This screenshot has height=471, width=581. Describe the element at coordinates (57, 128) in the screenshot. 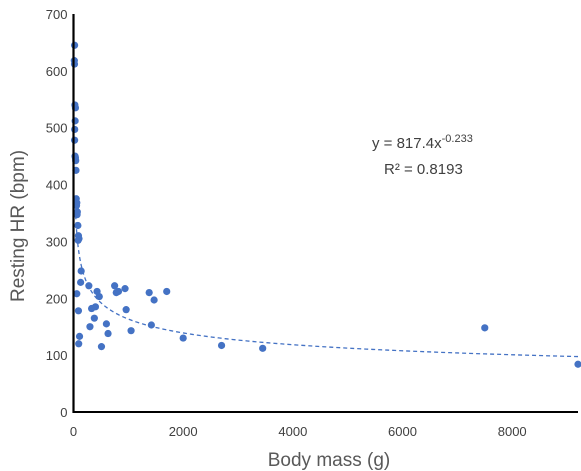

I see `y-tick-label: 500` at that location.